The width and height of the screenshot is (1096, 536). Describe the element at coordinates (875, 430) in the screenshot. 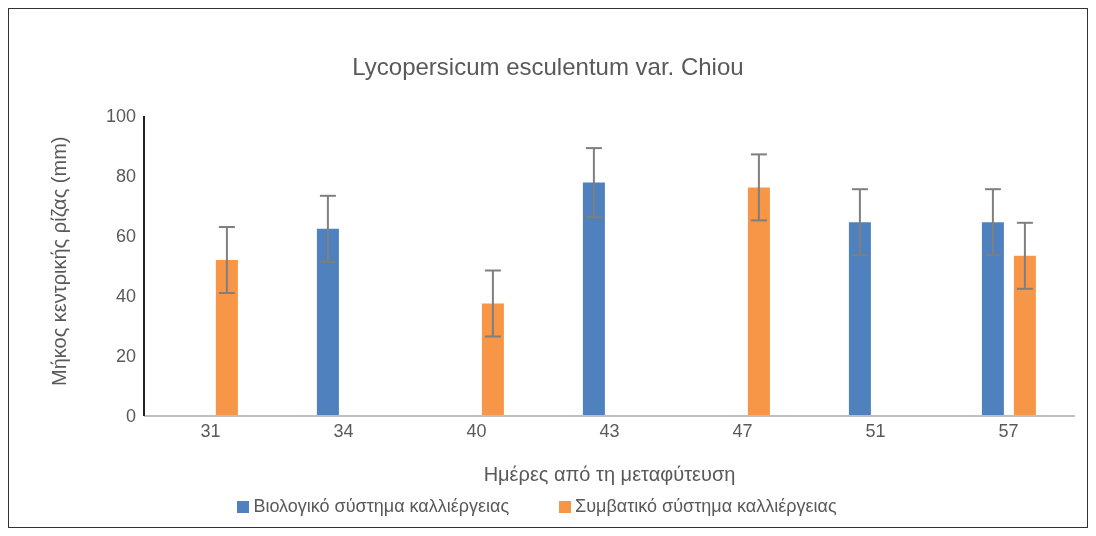

I see `x-tick-label: 51` at that location.